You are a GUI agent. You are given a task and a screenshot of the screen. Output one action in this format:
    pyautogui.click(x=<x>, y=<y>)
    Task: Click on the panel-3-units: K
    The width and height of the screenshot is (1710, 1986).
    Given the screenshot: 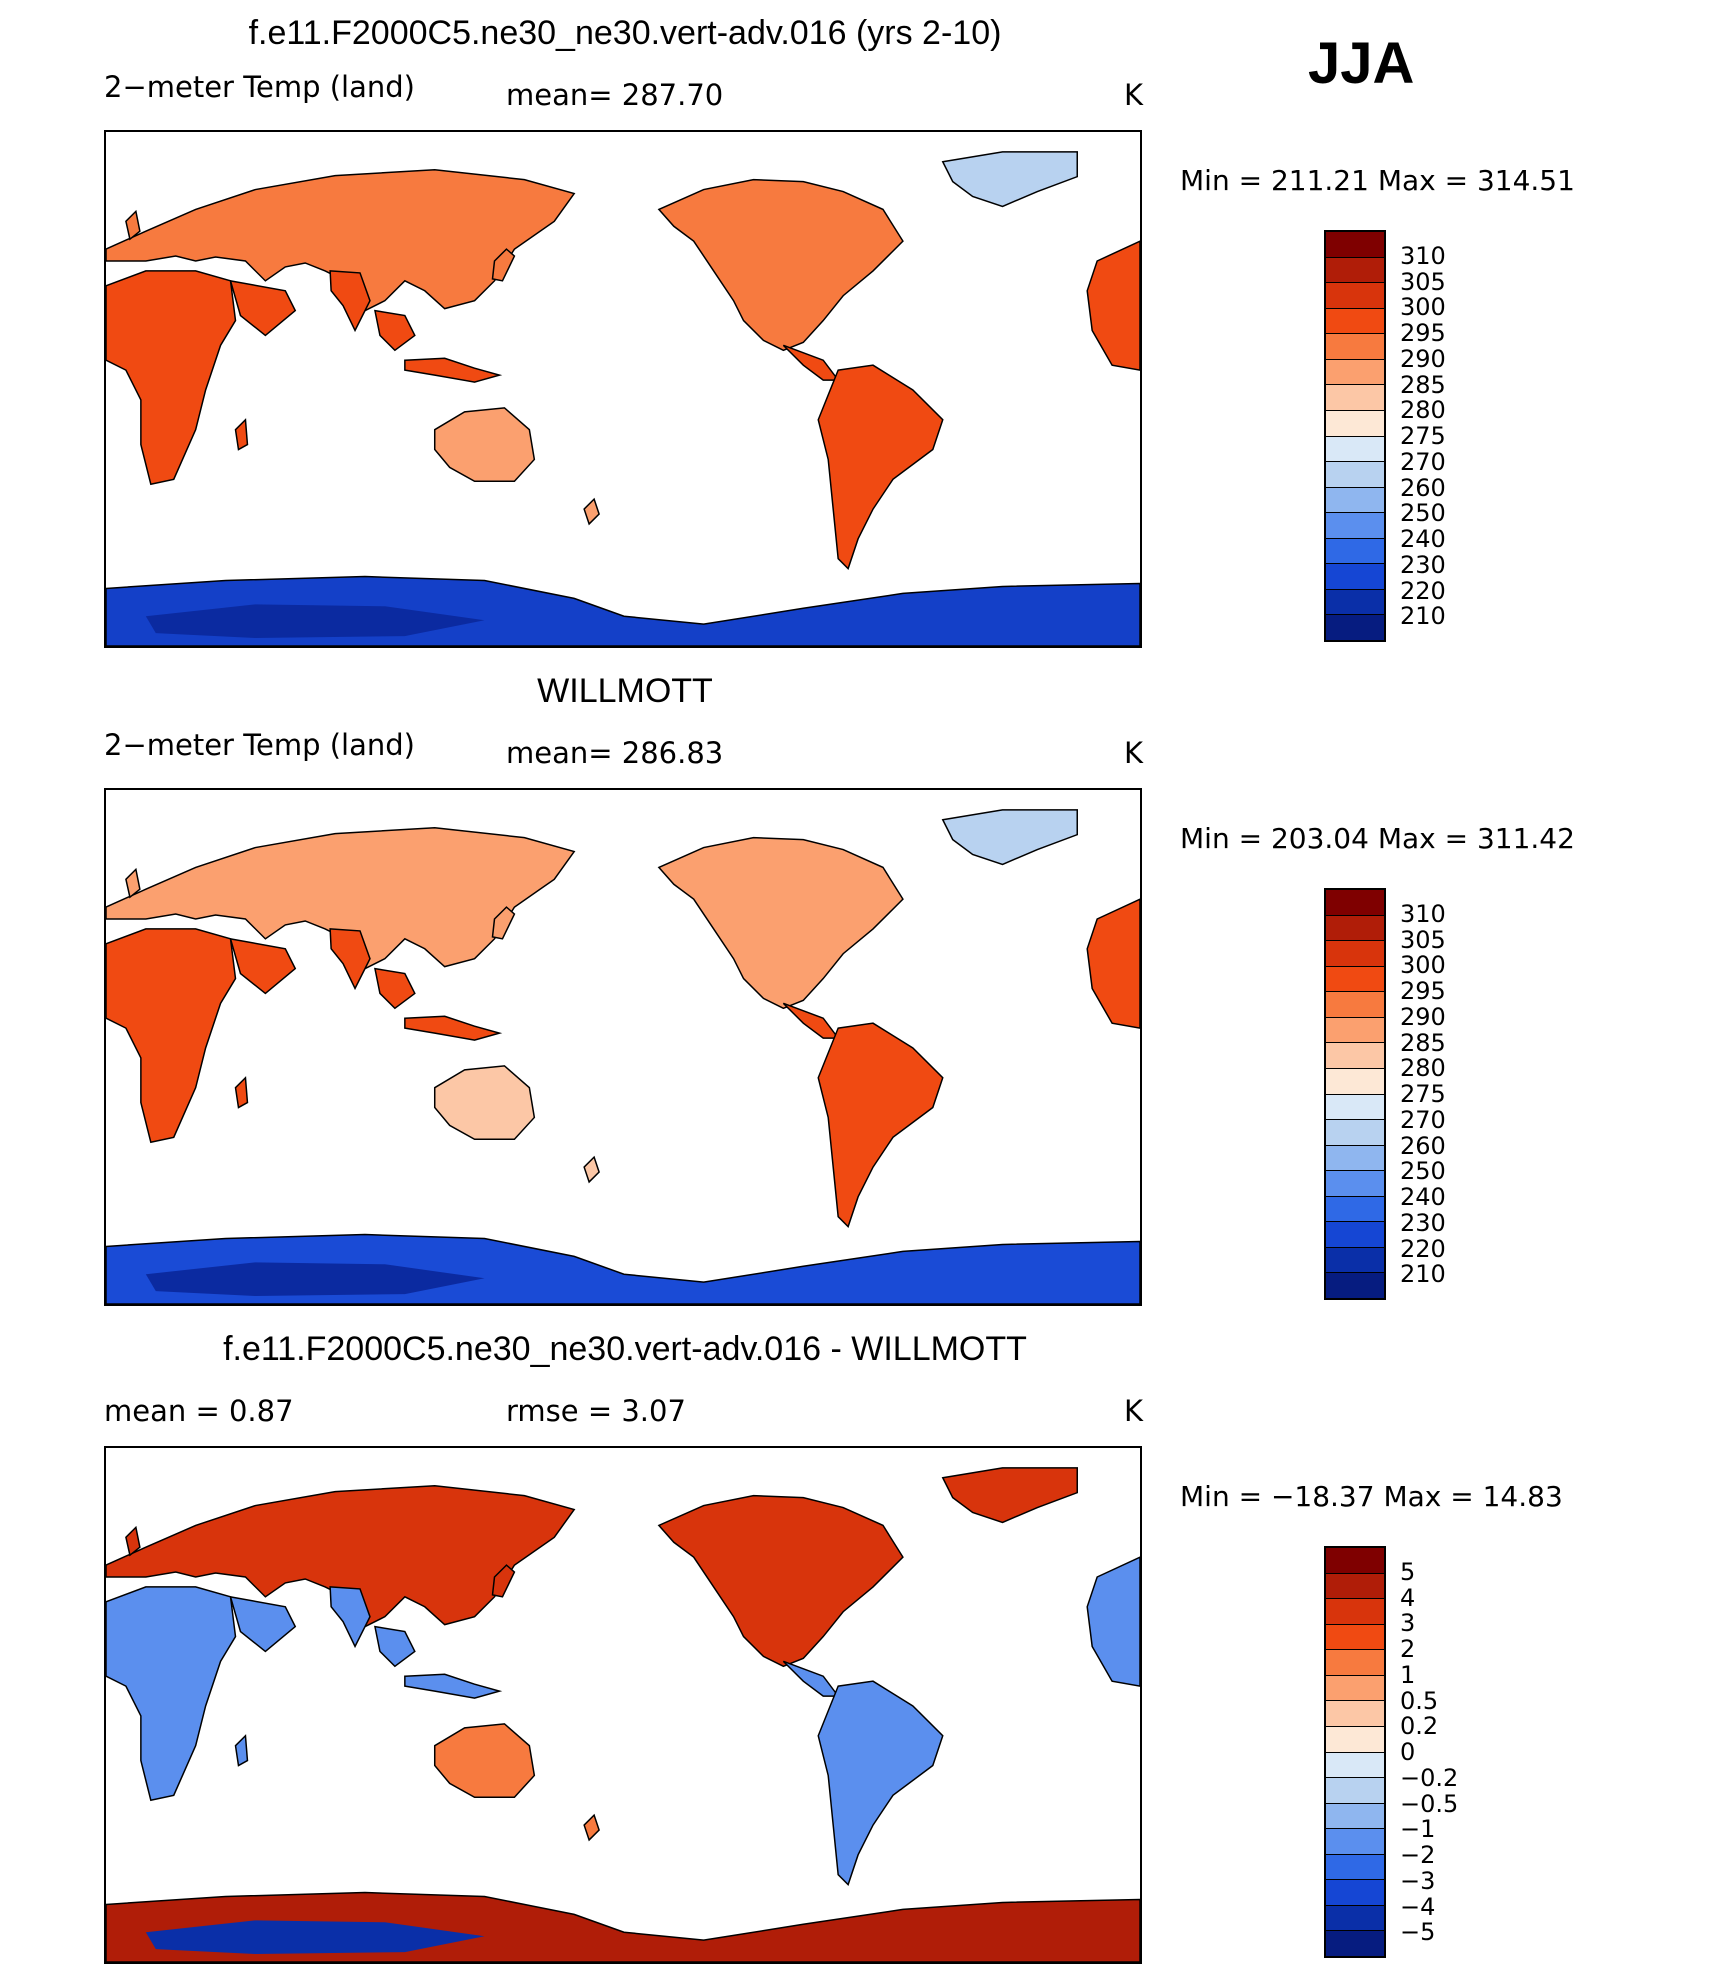 What is the action you would take?
    pyautogui.click(x=1134, y=1411)
    